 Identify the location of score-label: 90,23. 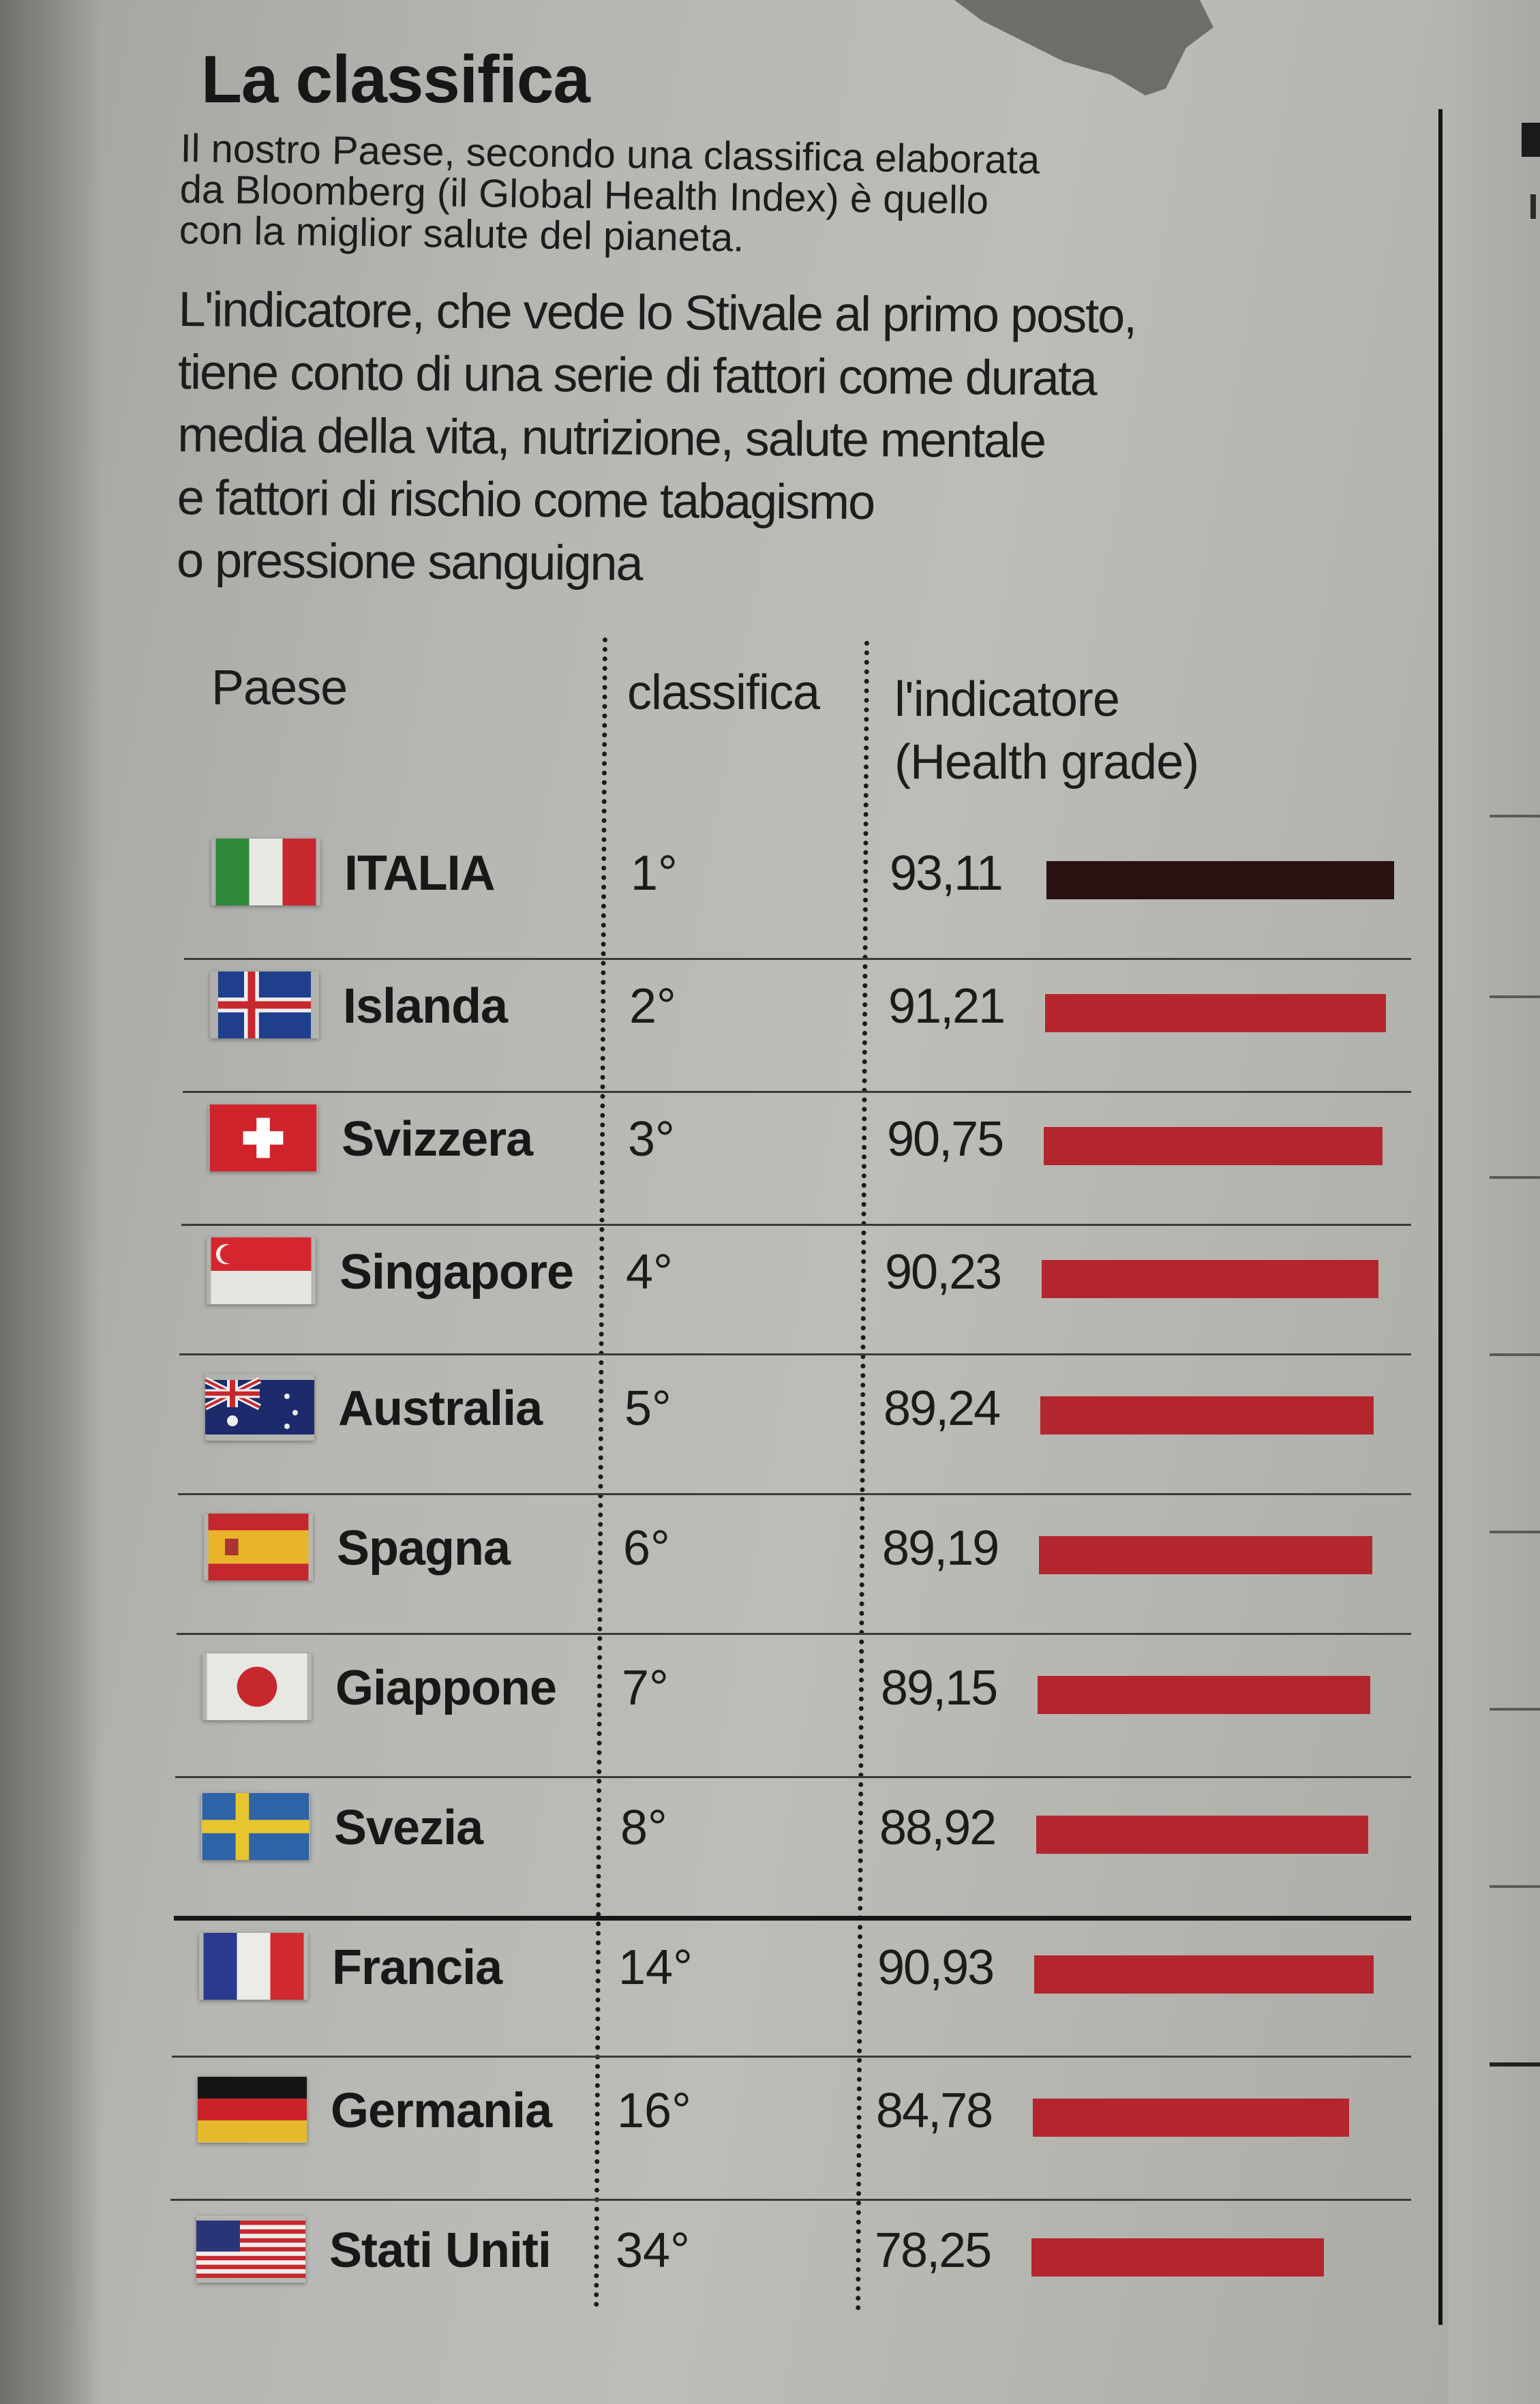
(943, 1272).